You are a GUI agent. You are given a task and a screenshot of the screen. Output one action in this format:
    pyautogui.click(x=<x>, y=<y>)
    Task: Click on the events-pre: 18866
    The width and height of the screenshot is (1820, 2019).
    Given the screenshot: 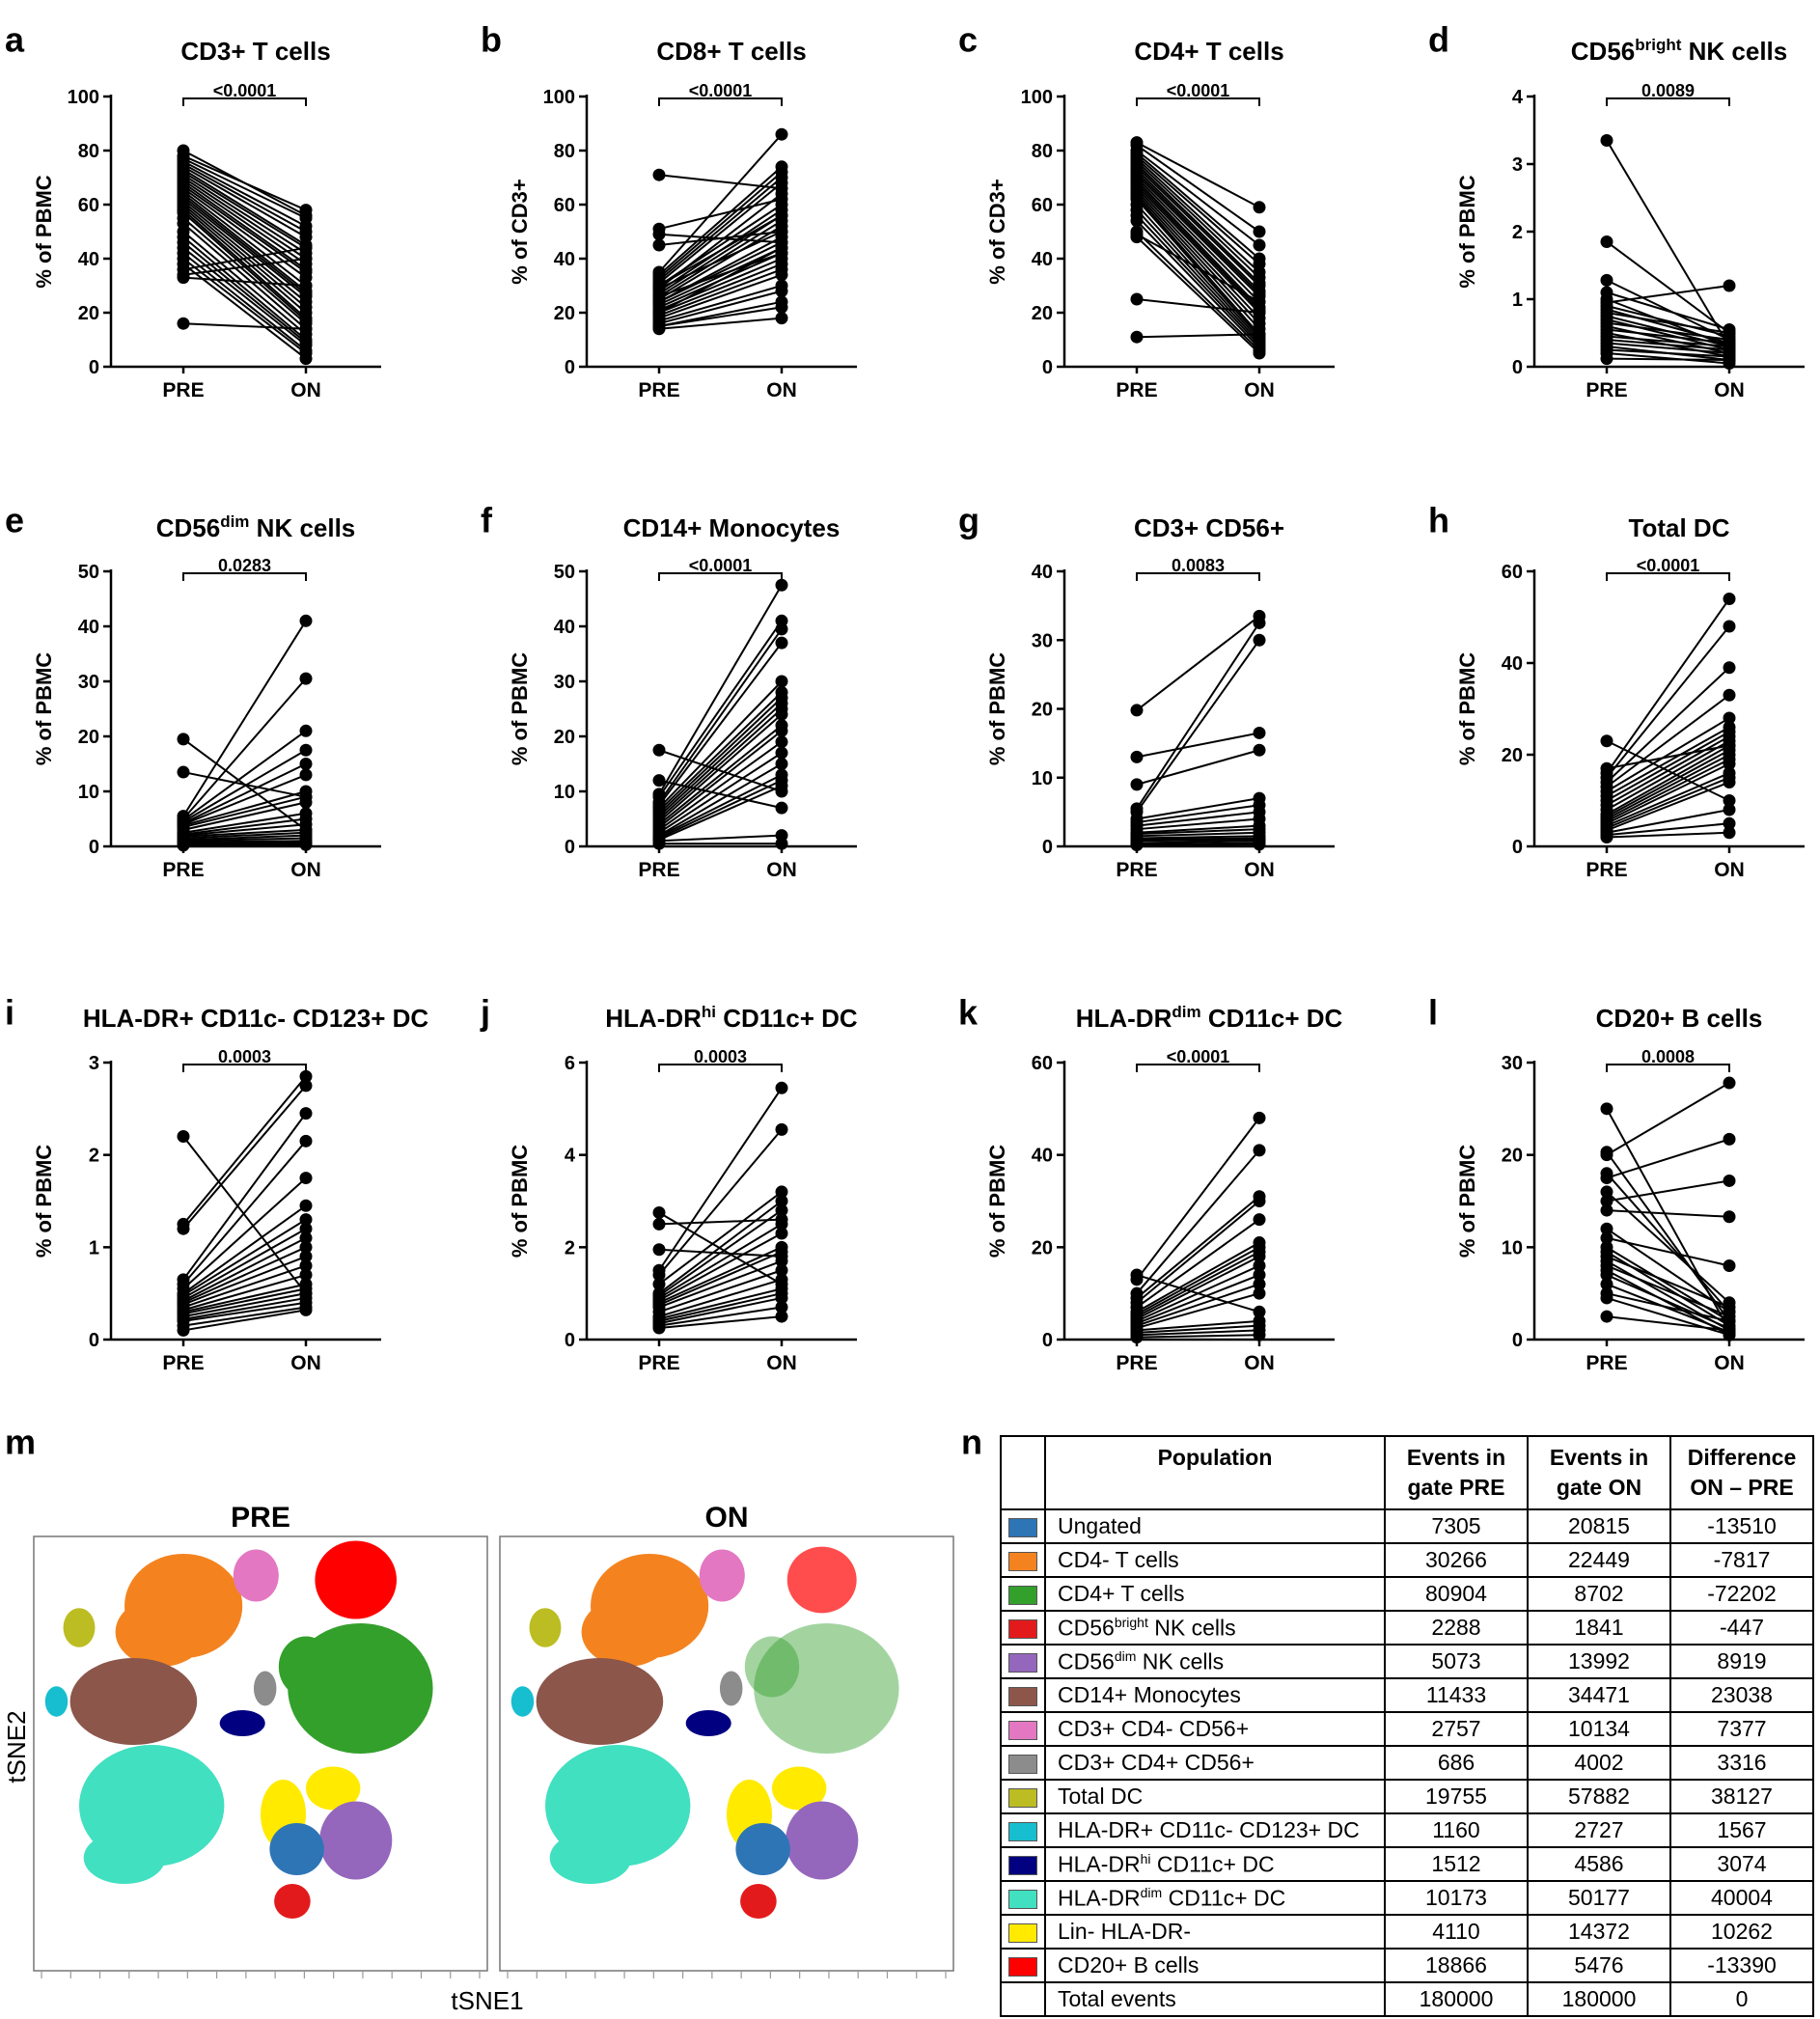 What is the action you would take?
    pyautogui.click(x=1456, y=1966)
    